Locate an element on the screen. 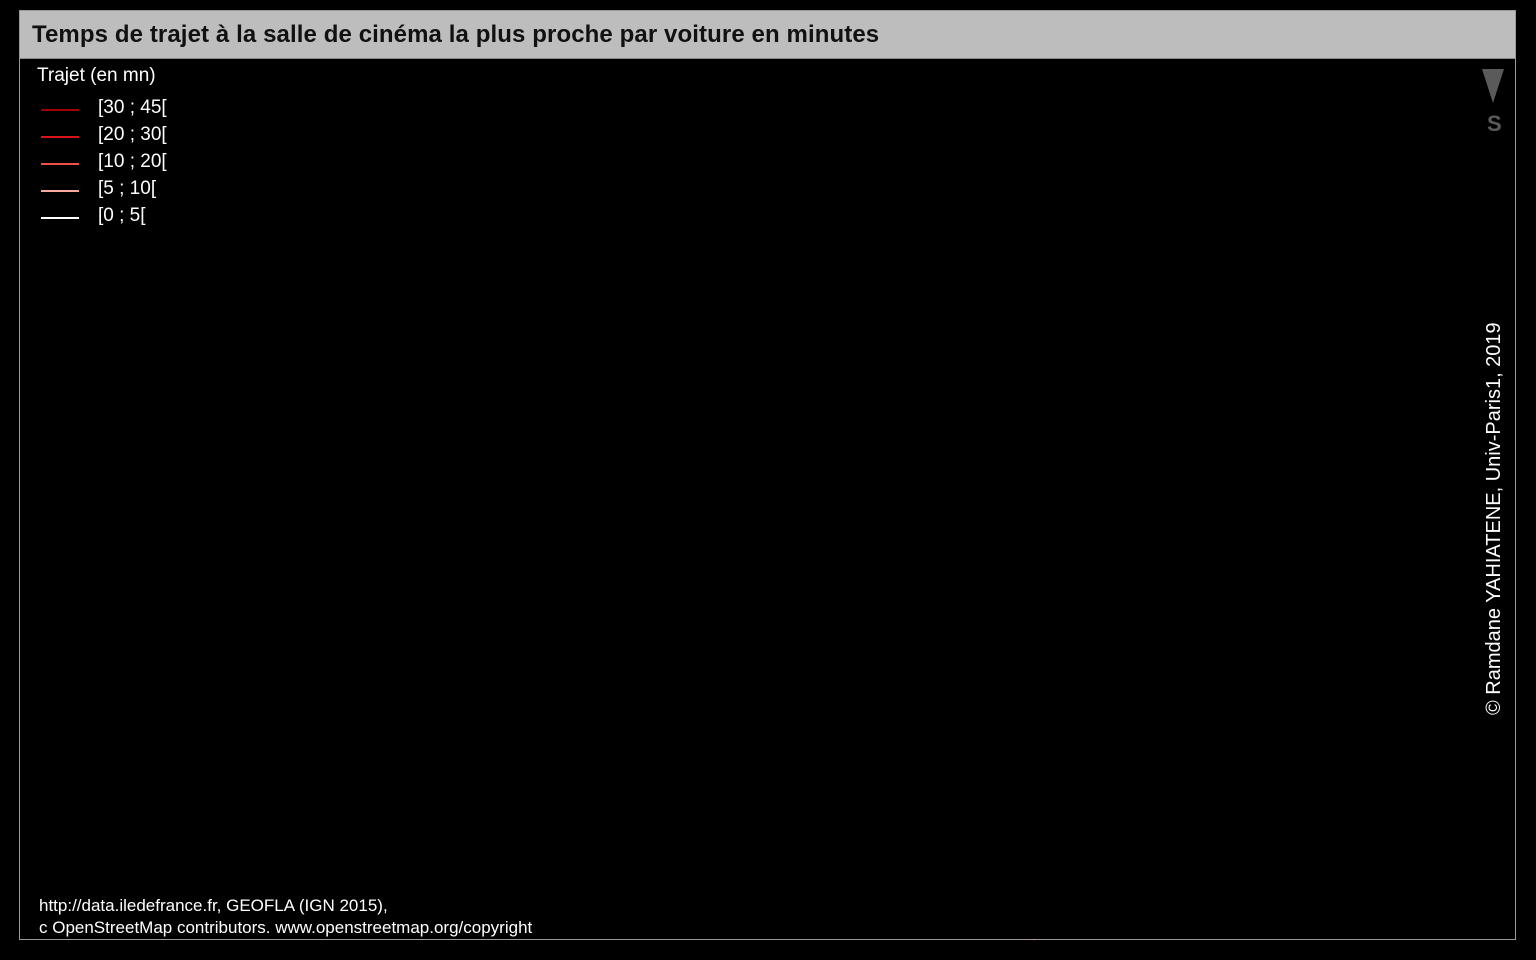 This screenshot has width=1536, height=960. legend-item: [0 ; 5[ is located at coordinates (137, 216).